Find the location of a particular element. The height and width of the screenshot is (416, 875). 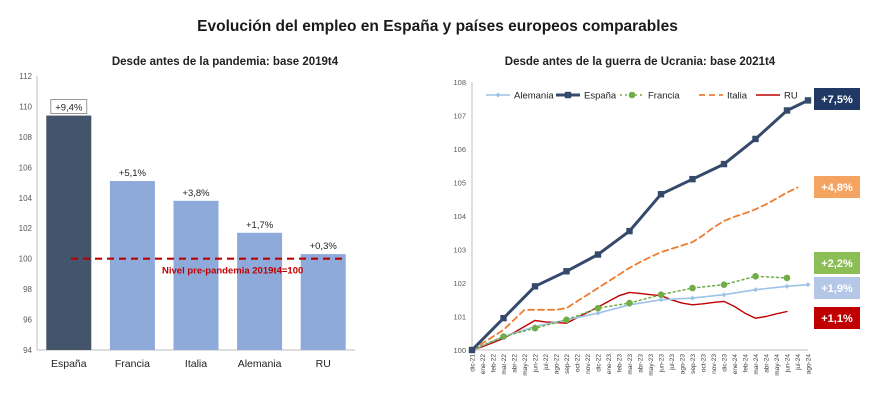

x-tick-label: ene-22 is located at coordinates (483, 364).